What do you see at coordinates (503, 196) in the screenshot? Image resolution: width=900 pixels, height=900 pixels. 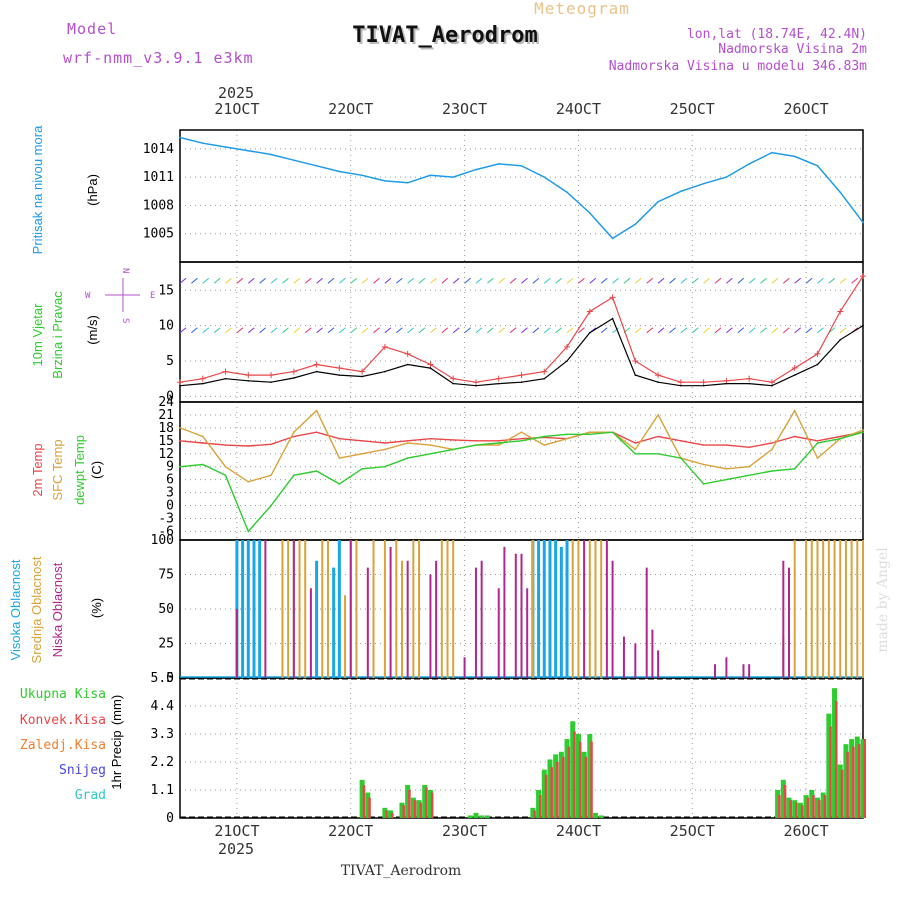 I see `panel-pressure: 1005 1008 1011 1014` at bounding box center [503, 196].